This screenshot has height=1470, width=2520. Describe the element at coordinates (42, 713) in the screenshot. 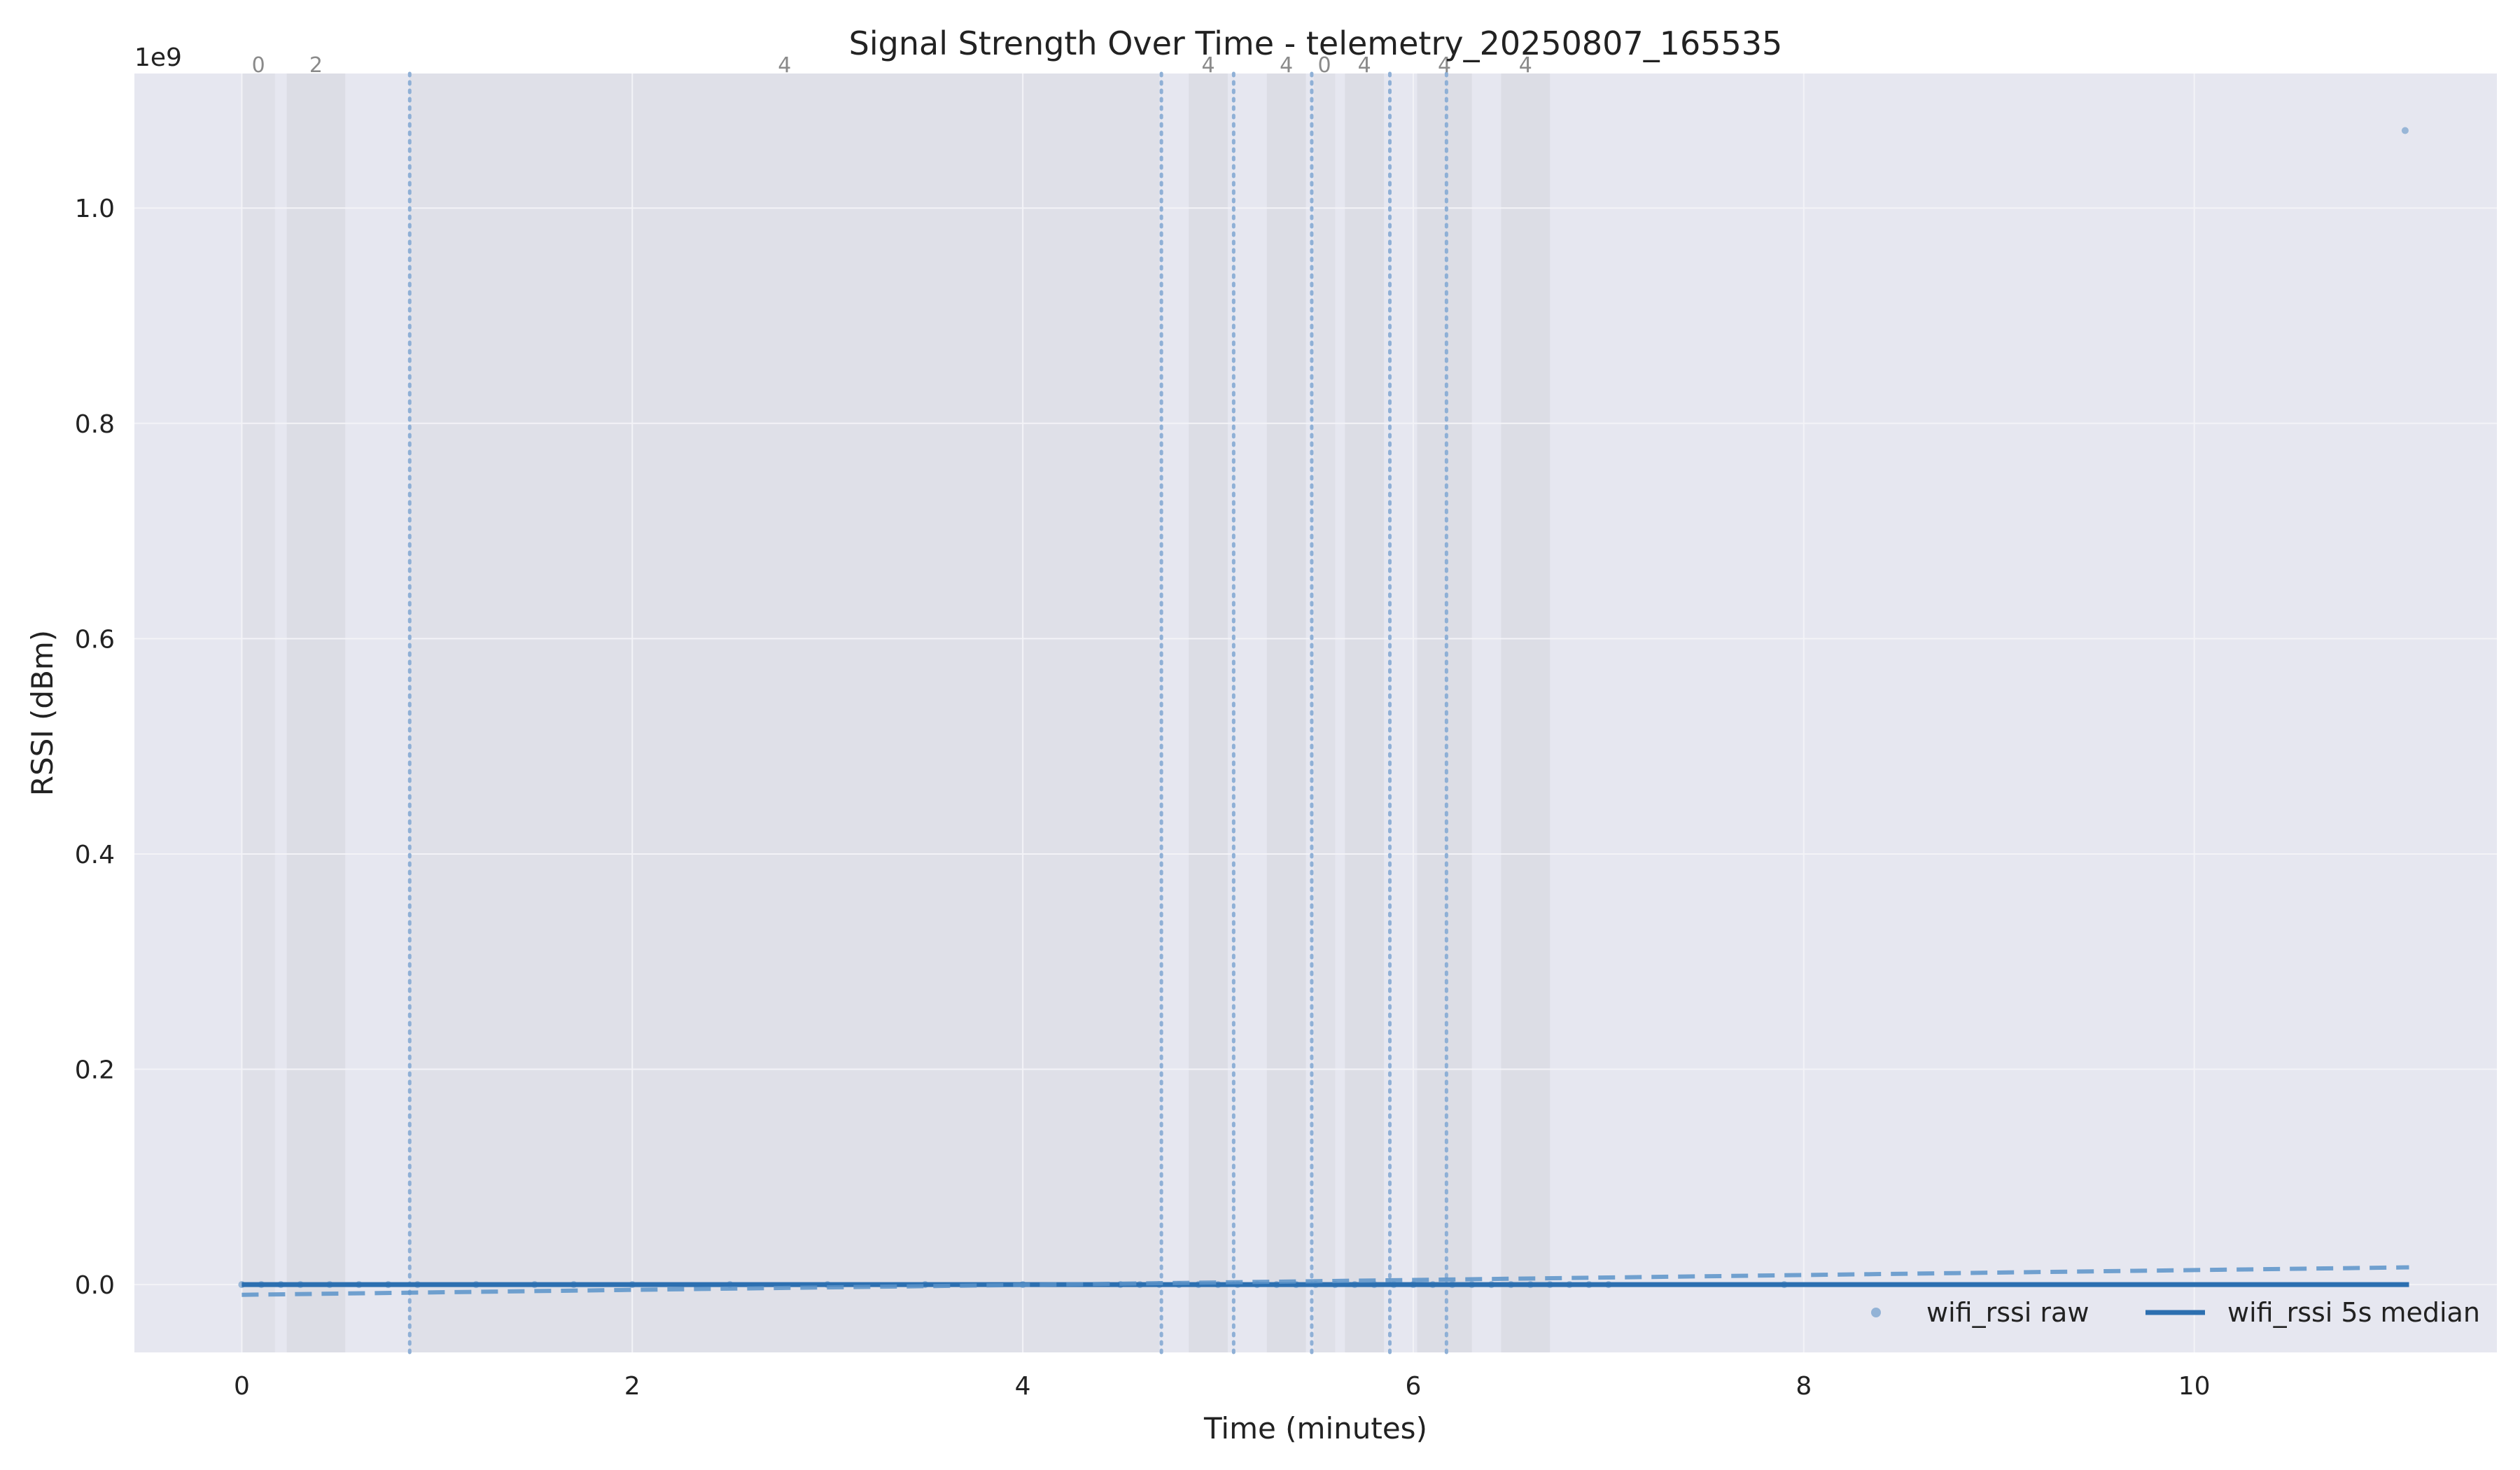

I see `y-axis-label: RSSI (dBm)` at that location.